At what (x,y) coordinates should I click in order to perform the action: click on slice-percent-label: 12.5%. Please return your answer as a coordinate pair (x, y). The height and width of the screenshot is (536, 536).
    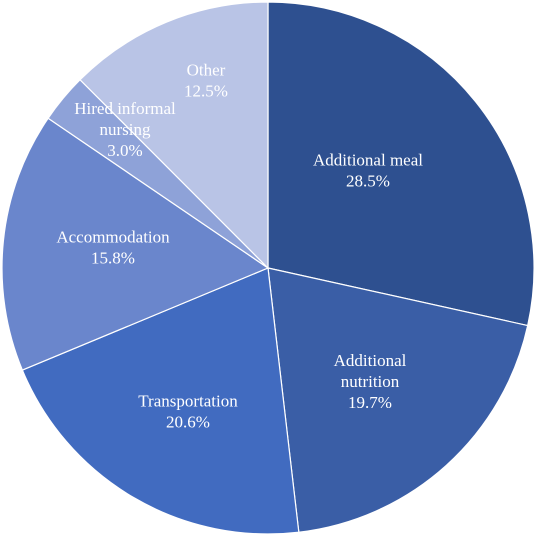
    Looking at the image, I should click on (206, 90).